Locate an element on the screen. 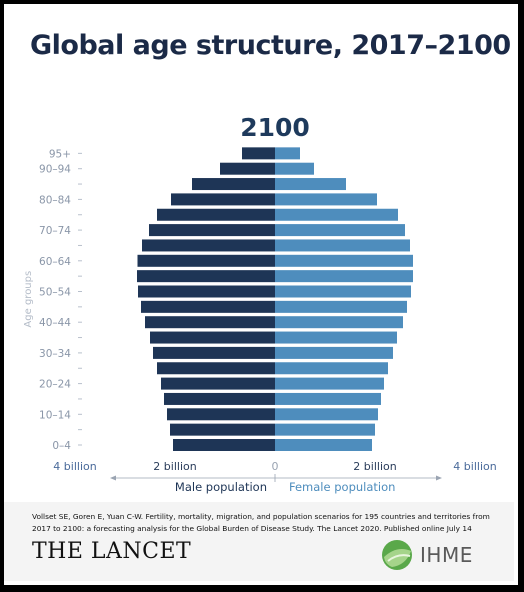 The width and height of the screenshot is (524, 592). y-tick-label: 10–14 is located at coordinates (55, 415).